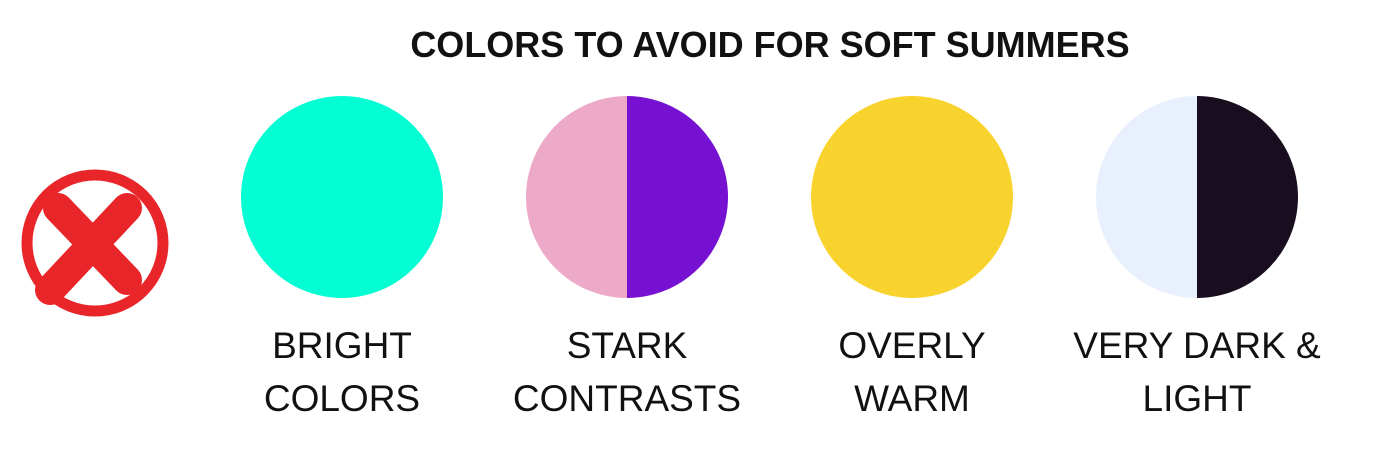  What do you see at coordinates (342, 197) in the screenshot?
I see `swatch-bright` at bounding box center [342, 197].